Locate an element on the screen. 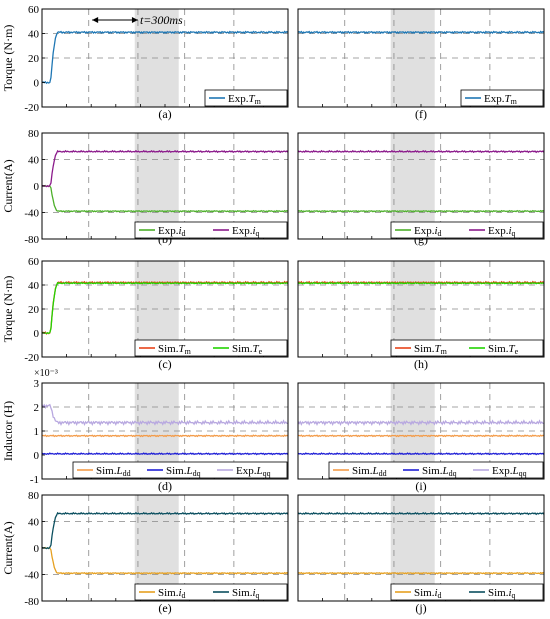 The width and height of the screenshot is (550, 619). panel-e: -80 -40 0 40 80 (e)Sim.id Sim.iq is located at coordinates (156, 552).